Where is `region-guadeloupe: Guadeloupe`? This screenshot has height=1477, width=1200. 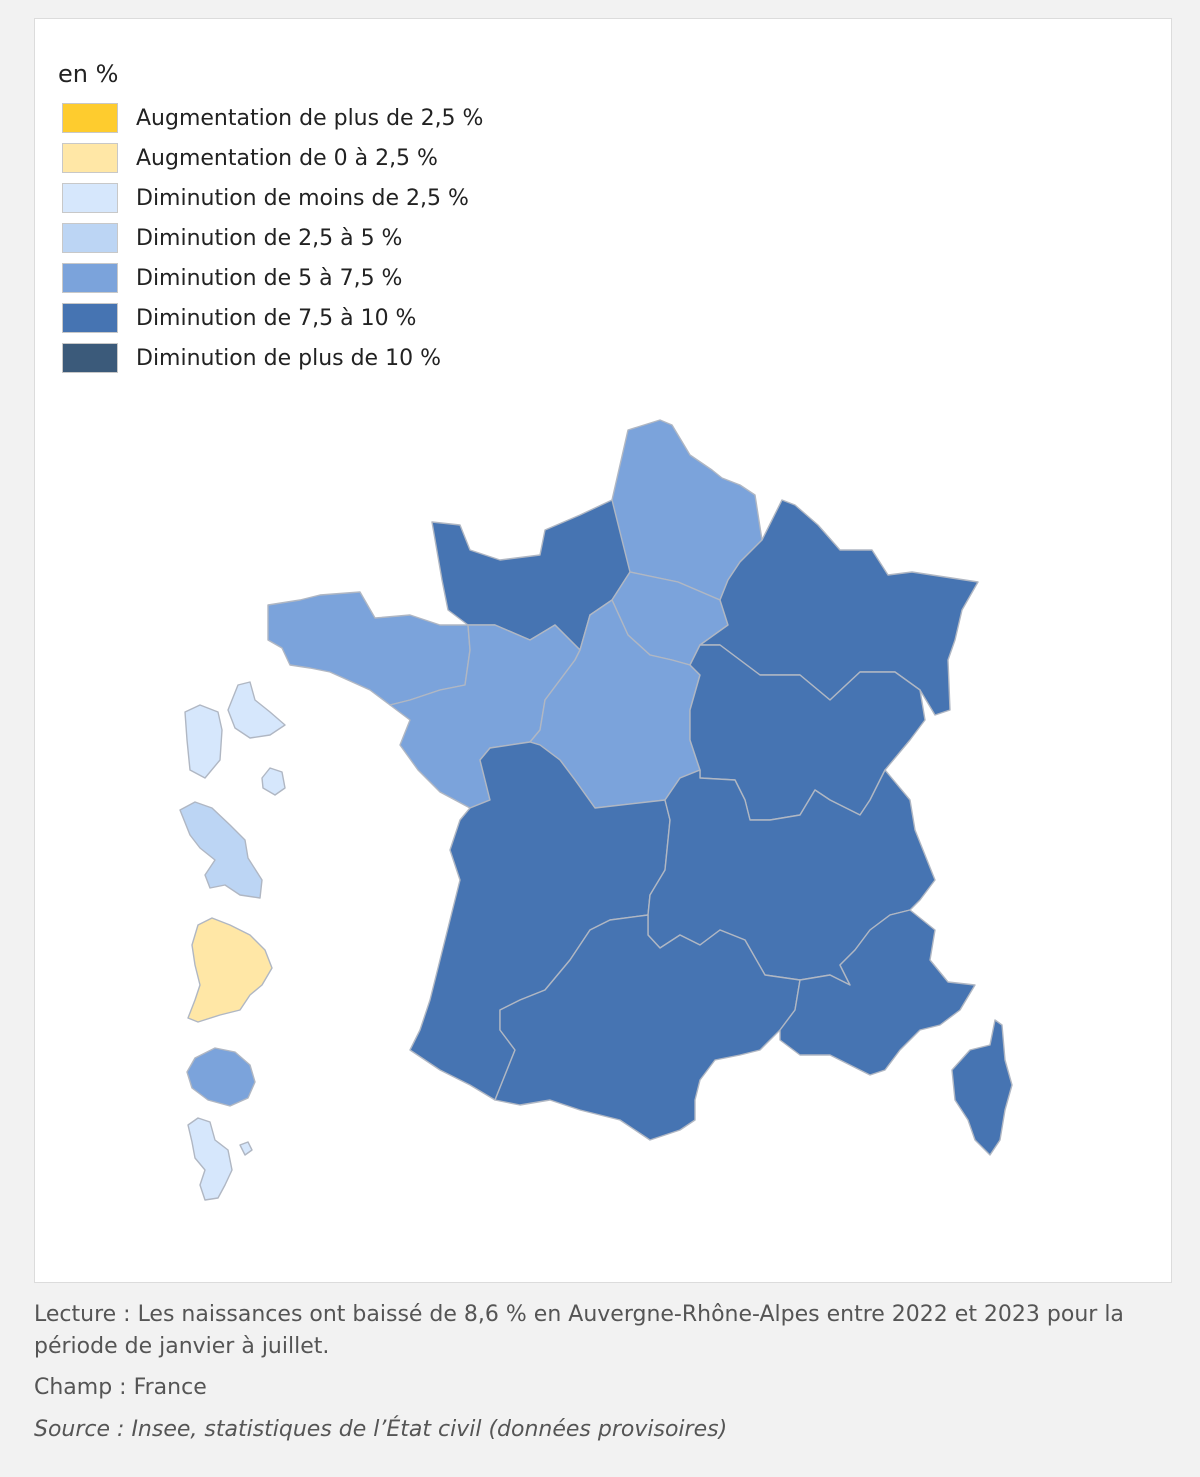
region-guadeloupe: Guadeloupe is located at coordinates (235, 738).